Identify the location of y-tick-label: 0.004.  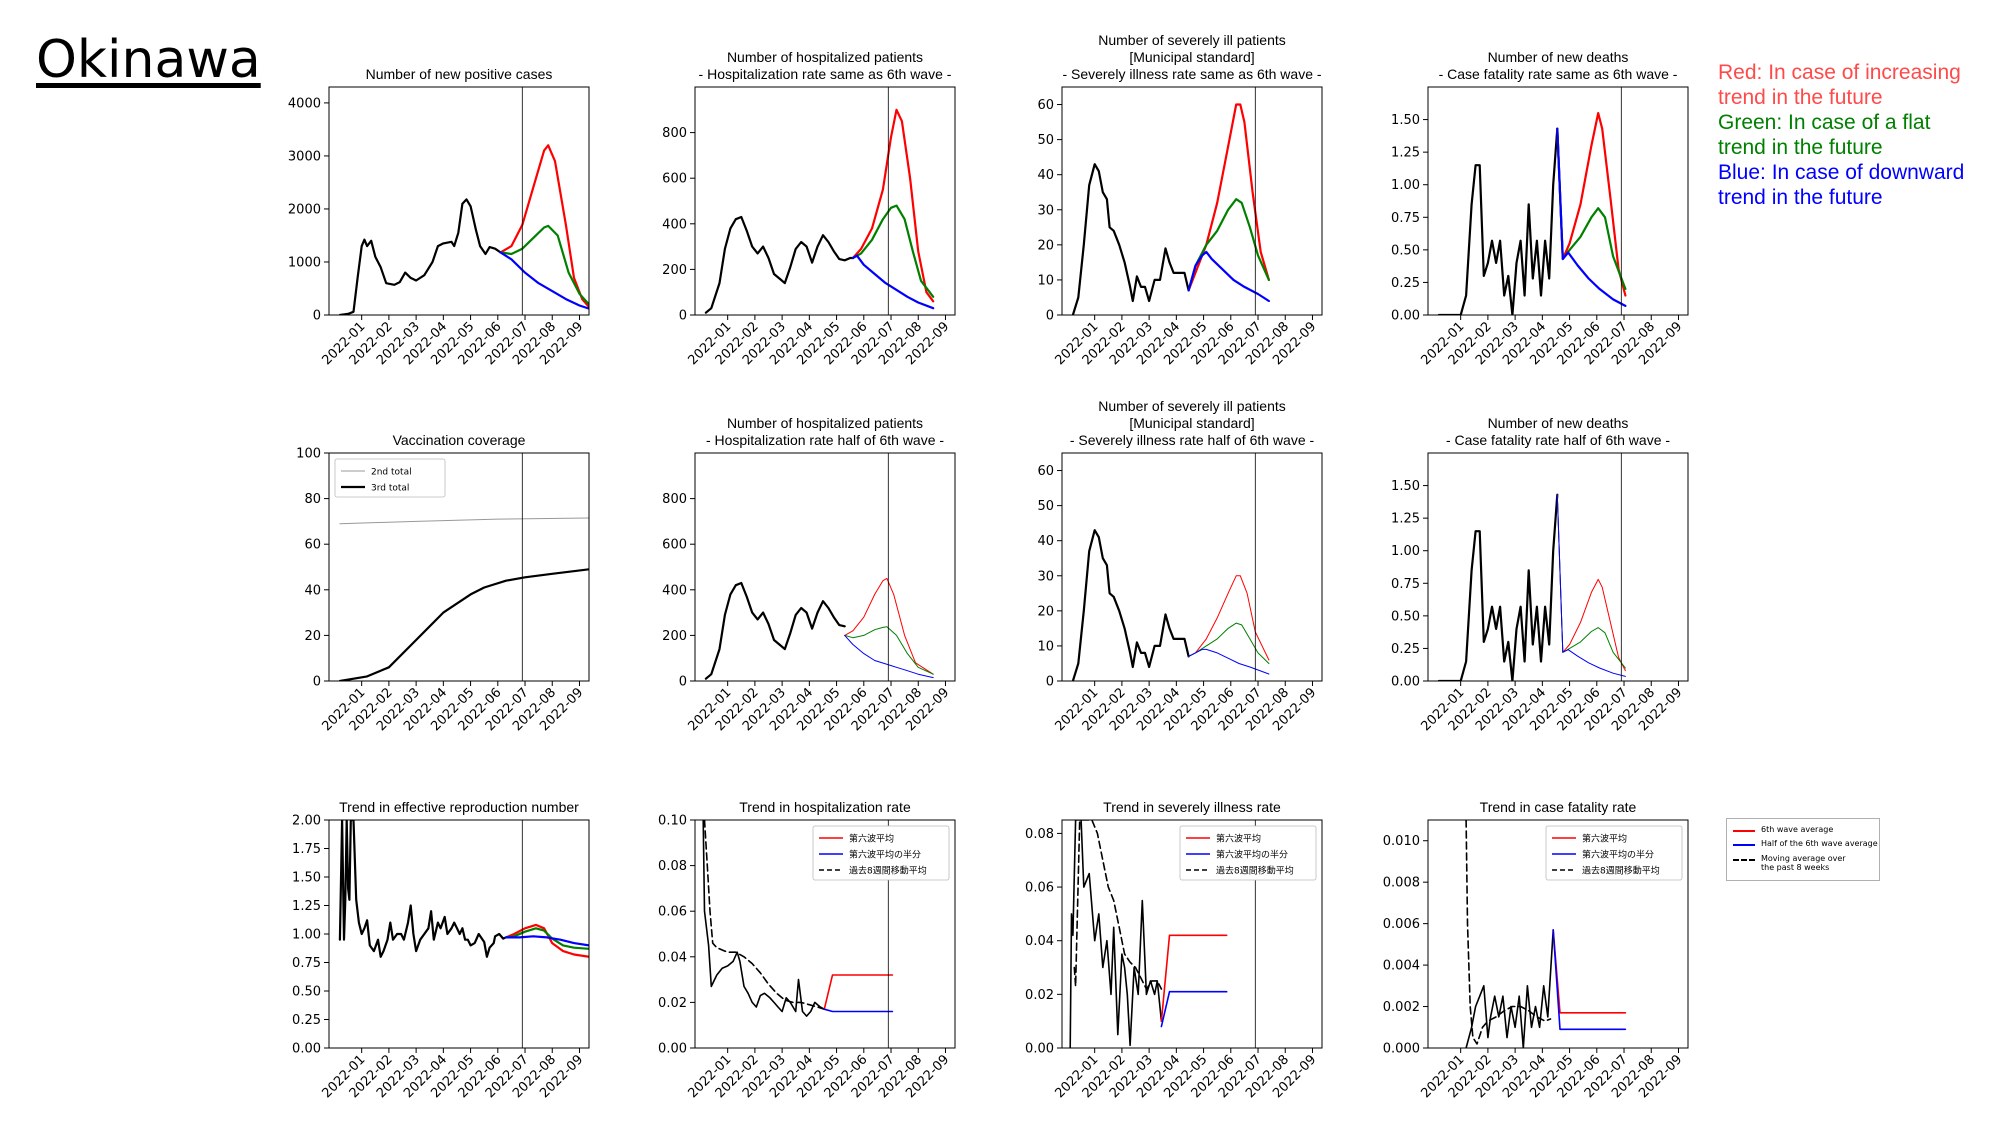
(1401, 966).